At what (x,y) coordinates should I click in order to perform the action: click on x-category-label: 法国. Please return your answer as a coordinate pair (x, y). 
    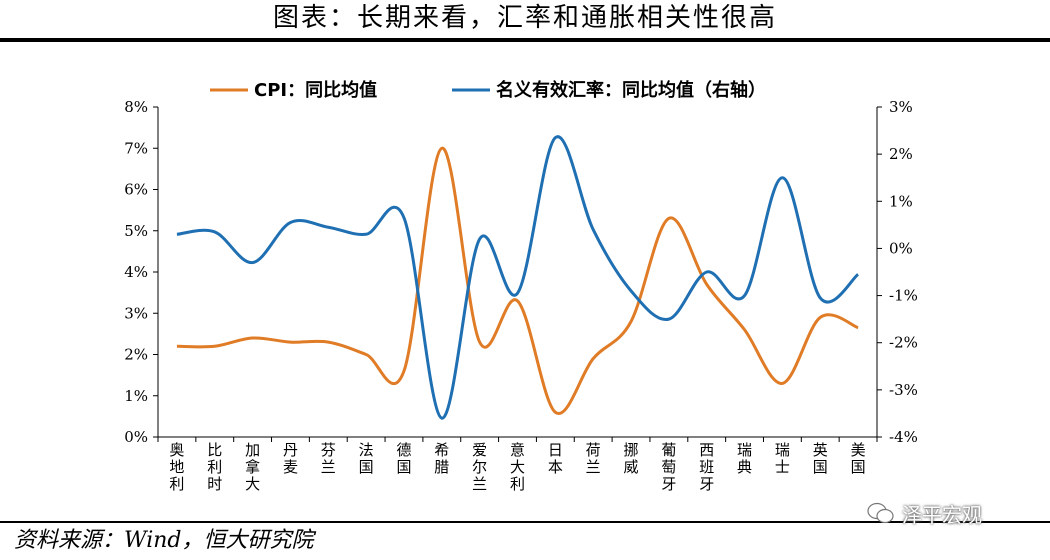
    Looking at the image, I should click on (366, 458).